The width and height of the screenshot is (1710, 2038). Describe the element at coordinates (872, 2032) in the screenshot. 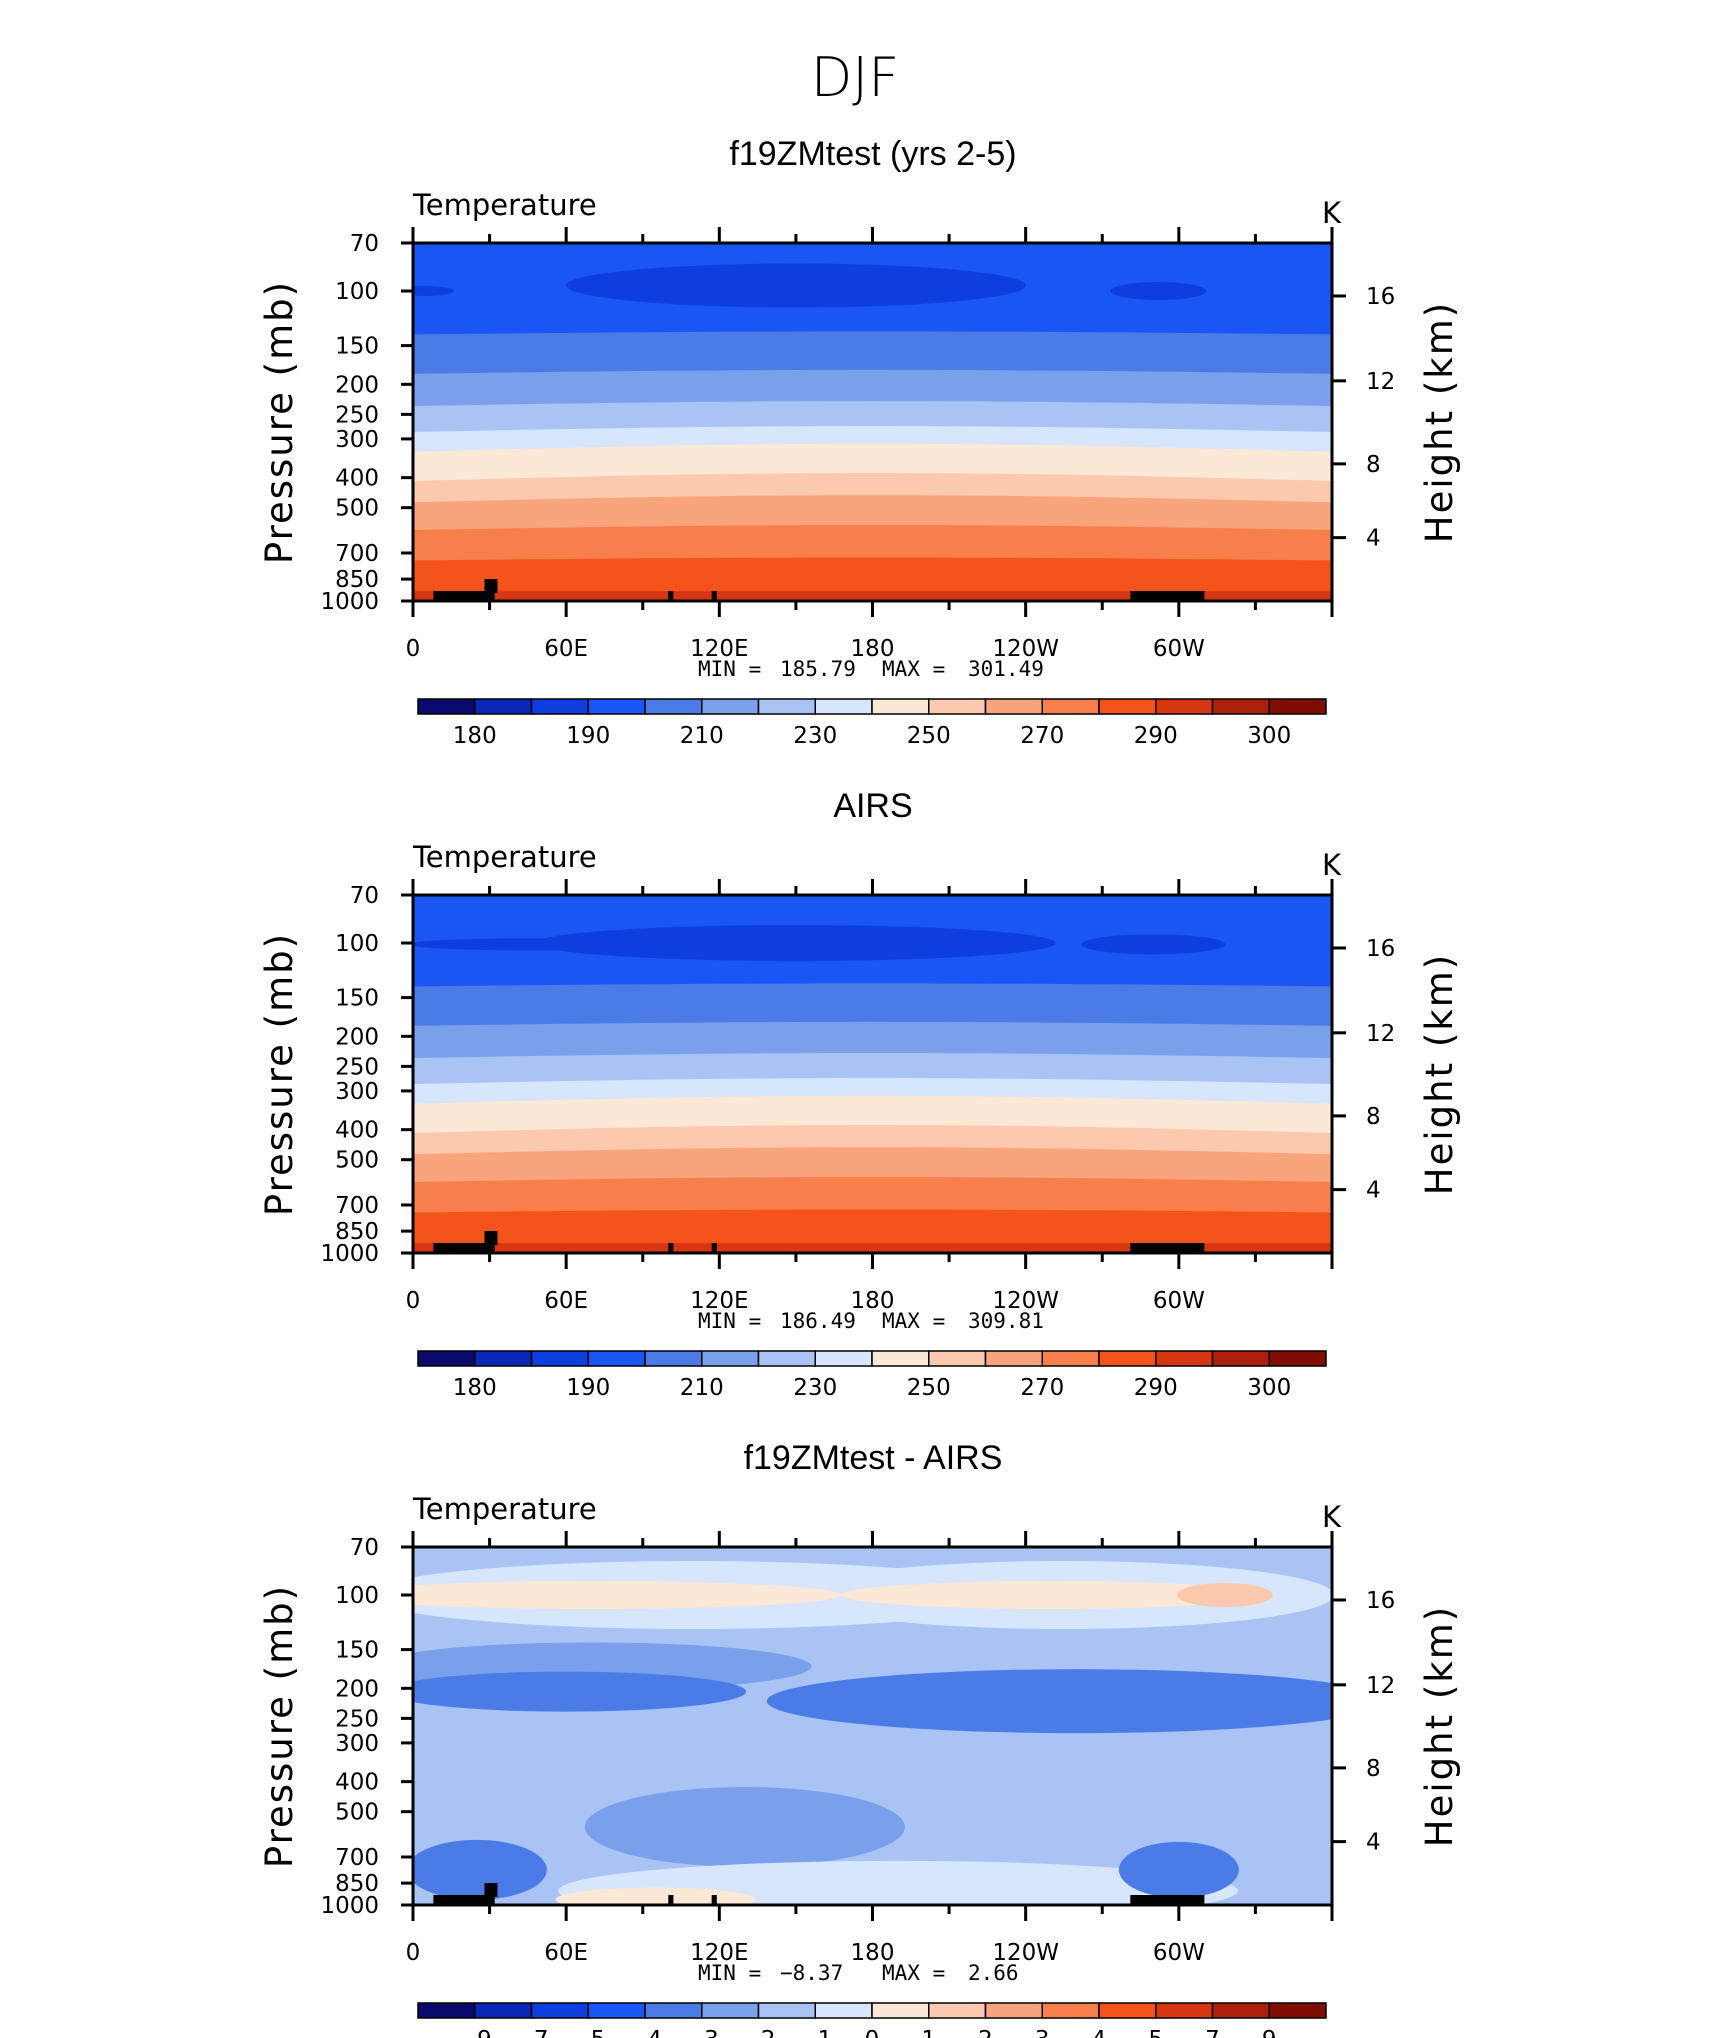

I see `colorbar-label: 0` at that location.